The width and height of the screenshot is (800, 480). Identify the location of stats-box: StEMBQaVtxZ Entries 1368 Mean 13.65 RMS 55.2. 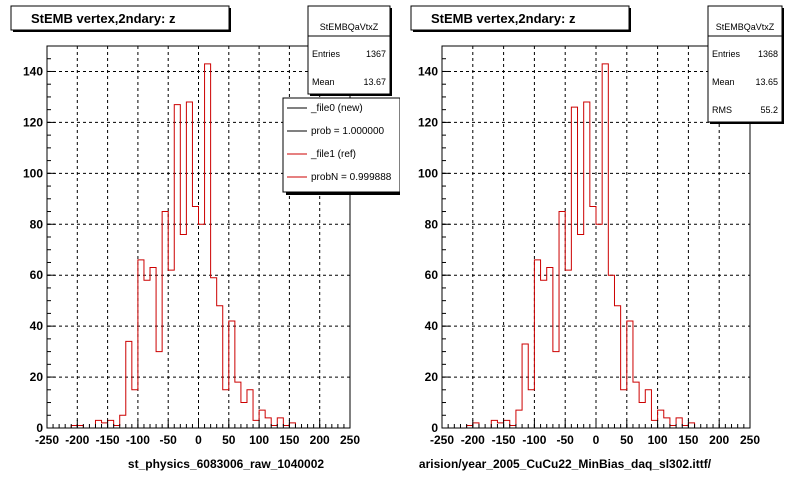
(745, 64).